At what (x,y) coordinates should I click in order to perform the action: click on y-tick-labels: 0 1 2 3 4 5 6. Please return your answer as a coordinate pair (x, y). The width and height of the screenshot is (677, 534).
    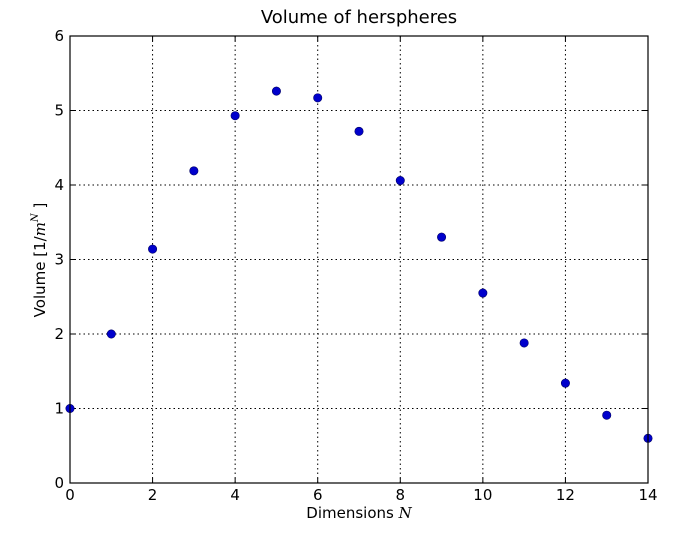
    Looking at the image, I should click on (59, 259).